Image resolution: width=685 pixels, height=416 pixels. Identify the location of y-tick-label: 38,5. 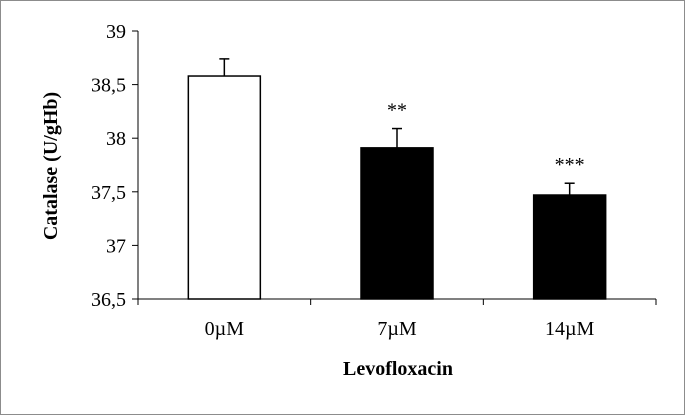
(108, 86).